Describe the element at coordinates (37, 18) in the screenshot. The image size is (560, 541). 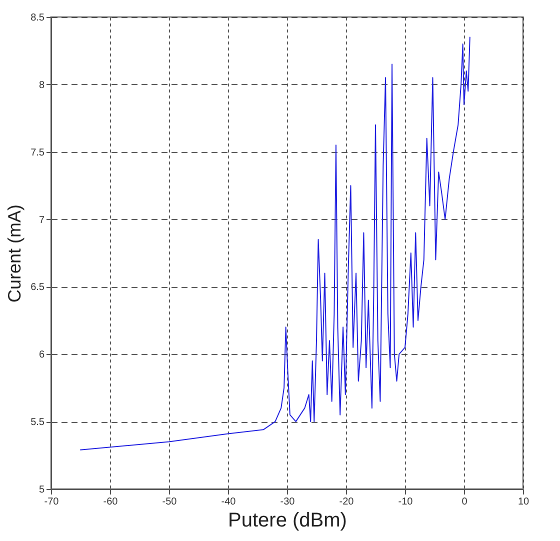
I see `y-tick-label: 8.5` at that location.